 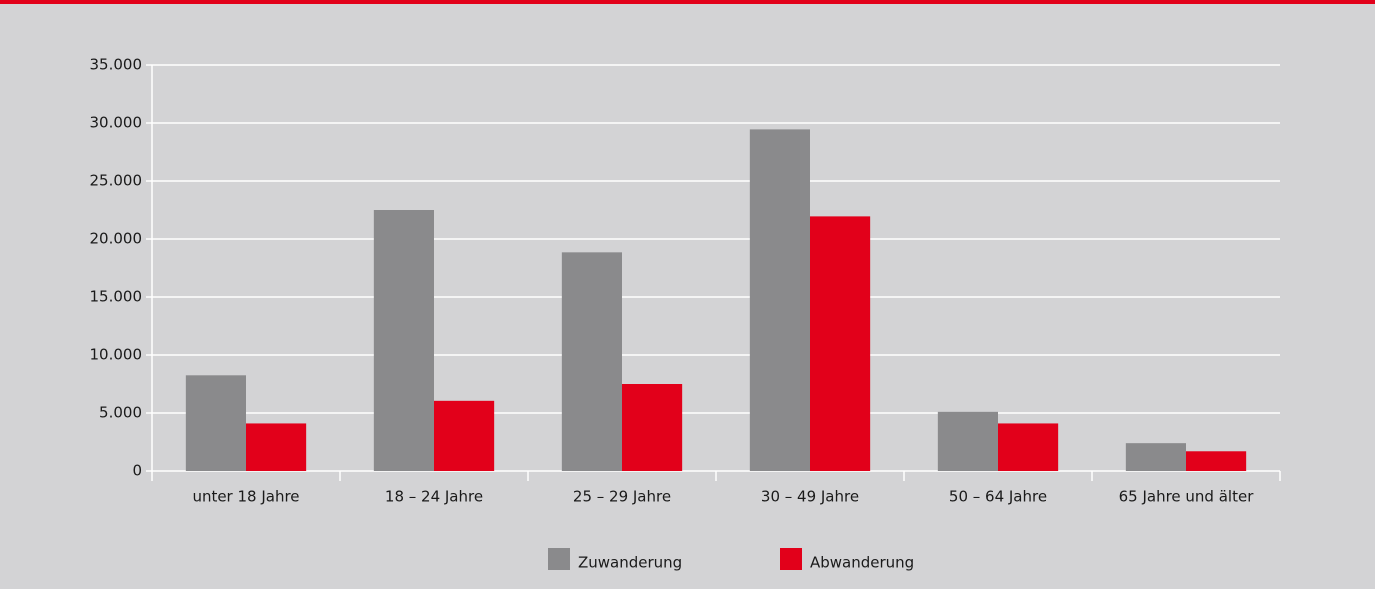 What do you see at coordinates (116, 123) in the screenshot?
I see `y-tick-label: 30.000` at bounding box center [116, 123].